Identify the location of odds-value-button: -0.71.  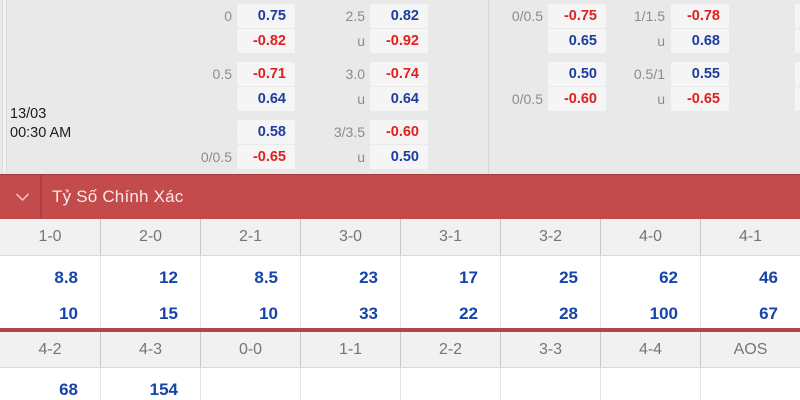
(266, 74).